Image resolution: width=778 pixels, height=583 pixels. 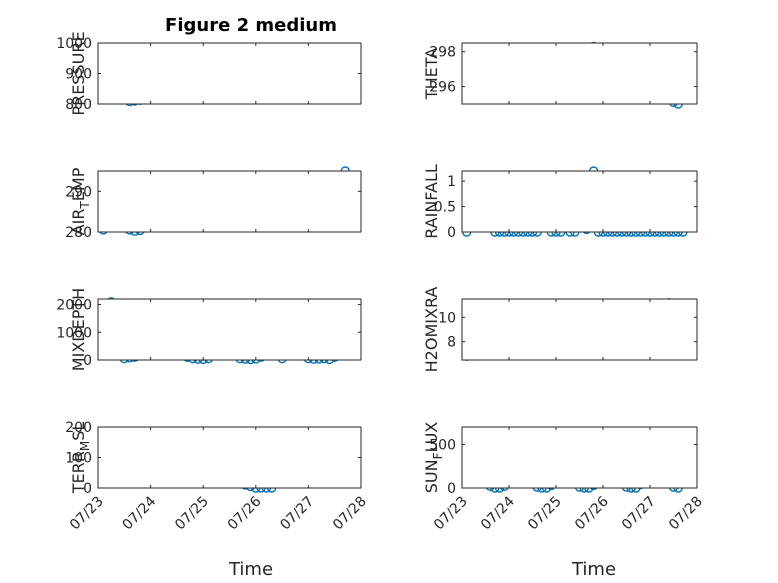 What do you see at coordinates (445, 208) in the screenshot?
I see `y-tick-label: 0.5` at bounding box center [445, 208].